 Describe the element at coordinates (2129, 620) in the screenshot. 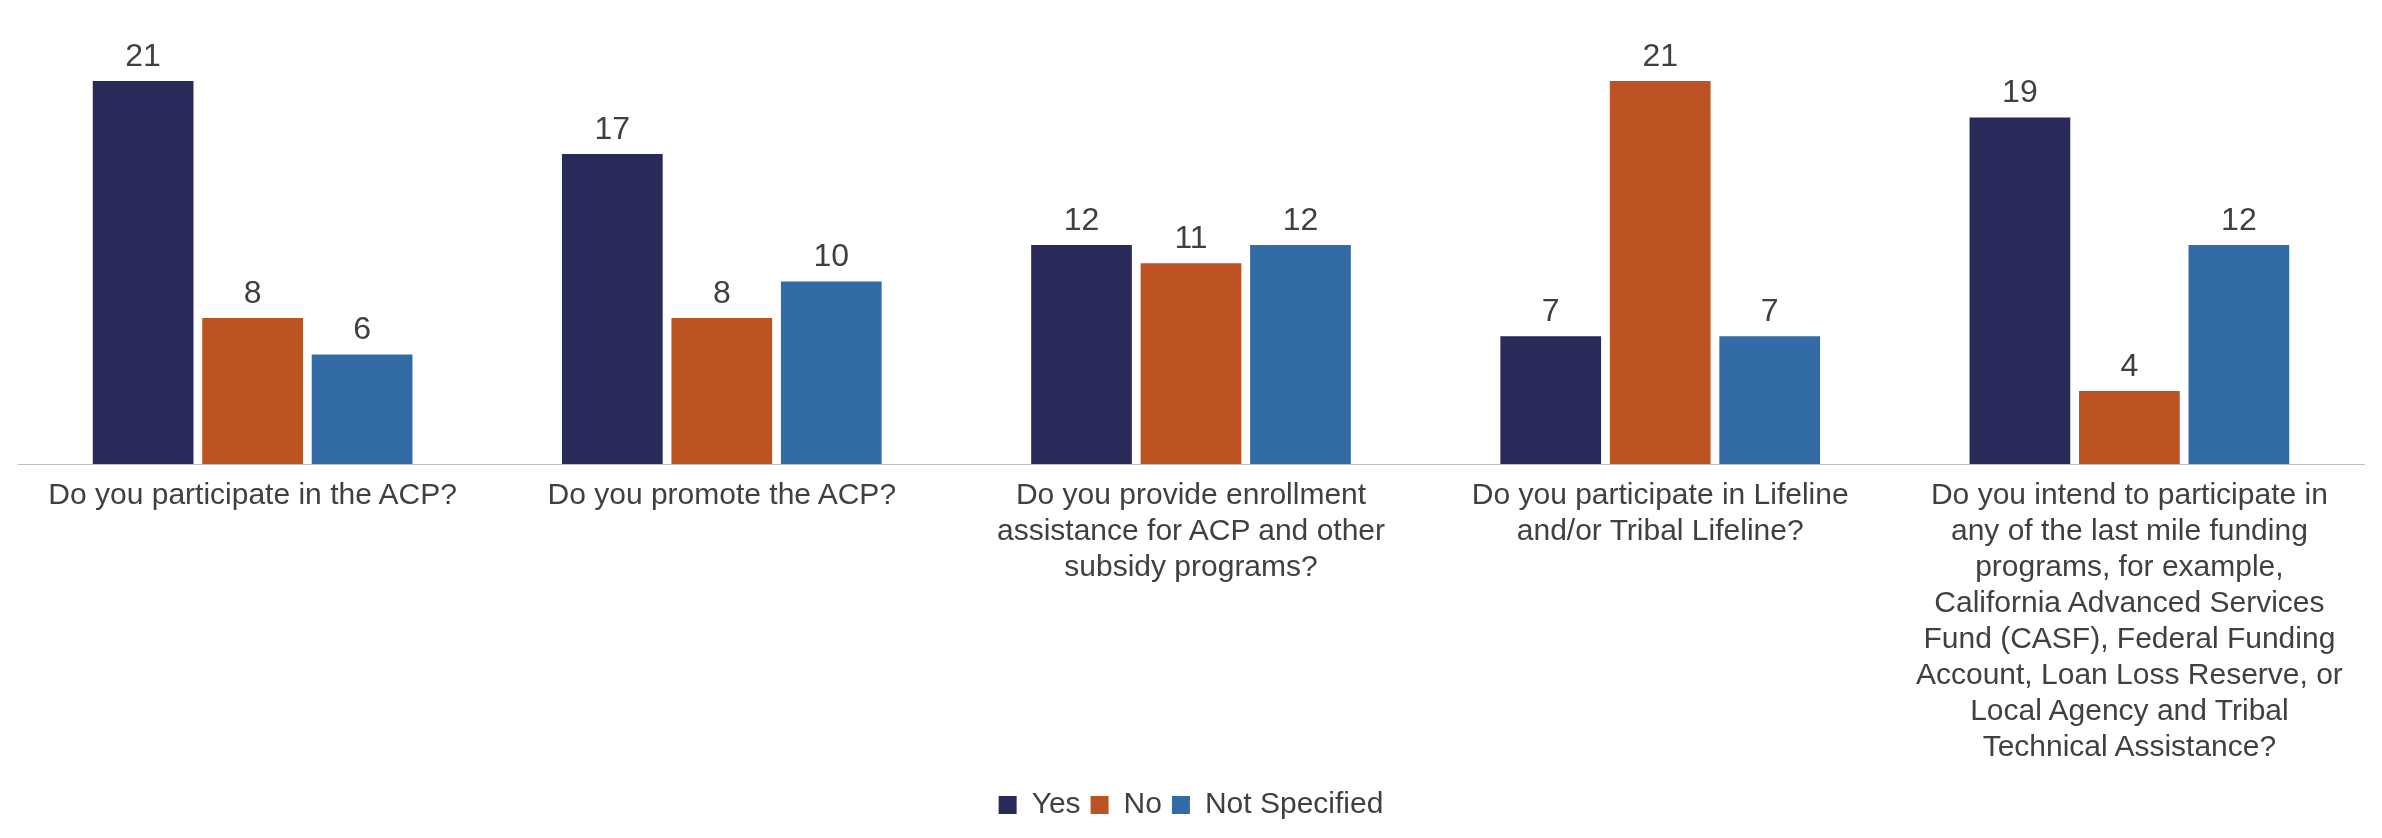

I see `x-tick-label: Do you intend to participate in any of the last mile funding programs, for example, California Advanced Services Fund (CASF), Federal Funding Account, Loan Loss Reserve, or Local Agency and Tribal Technical Assistance?` at that location.